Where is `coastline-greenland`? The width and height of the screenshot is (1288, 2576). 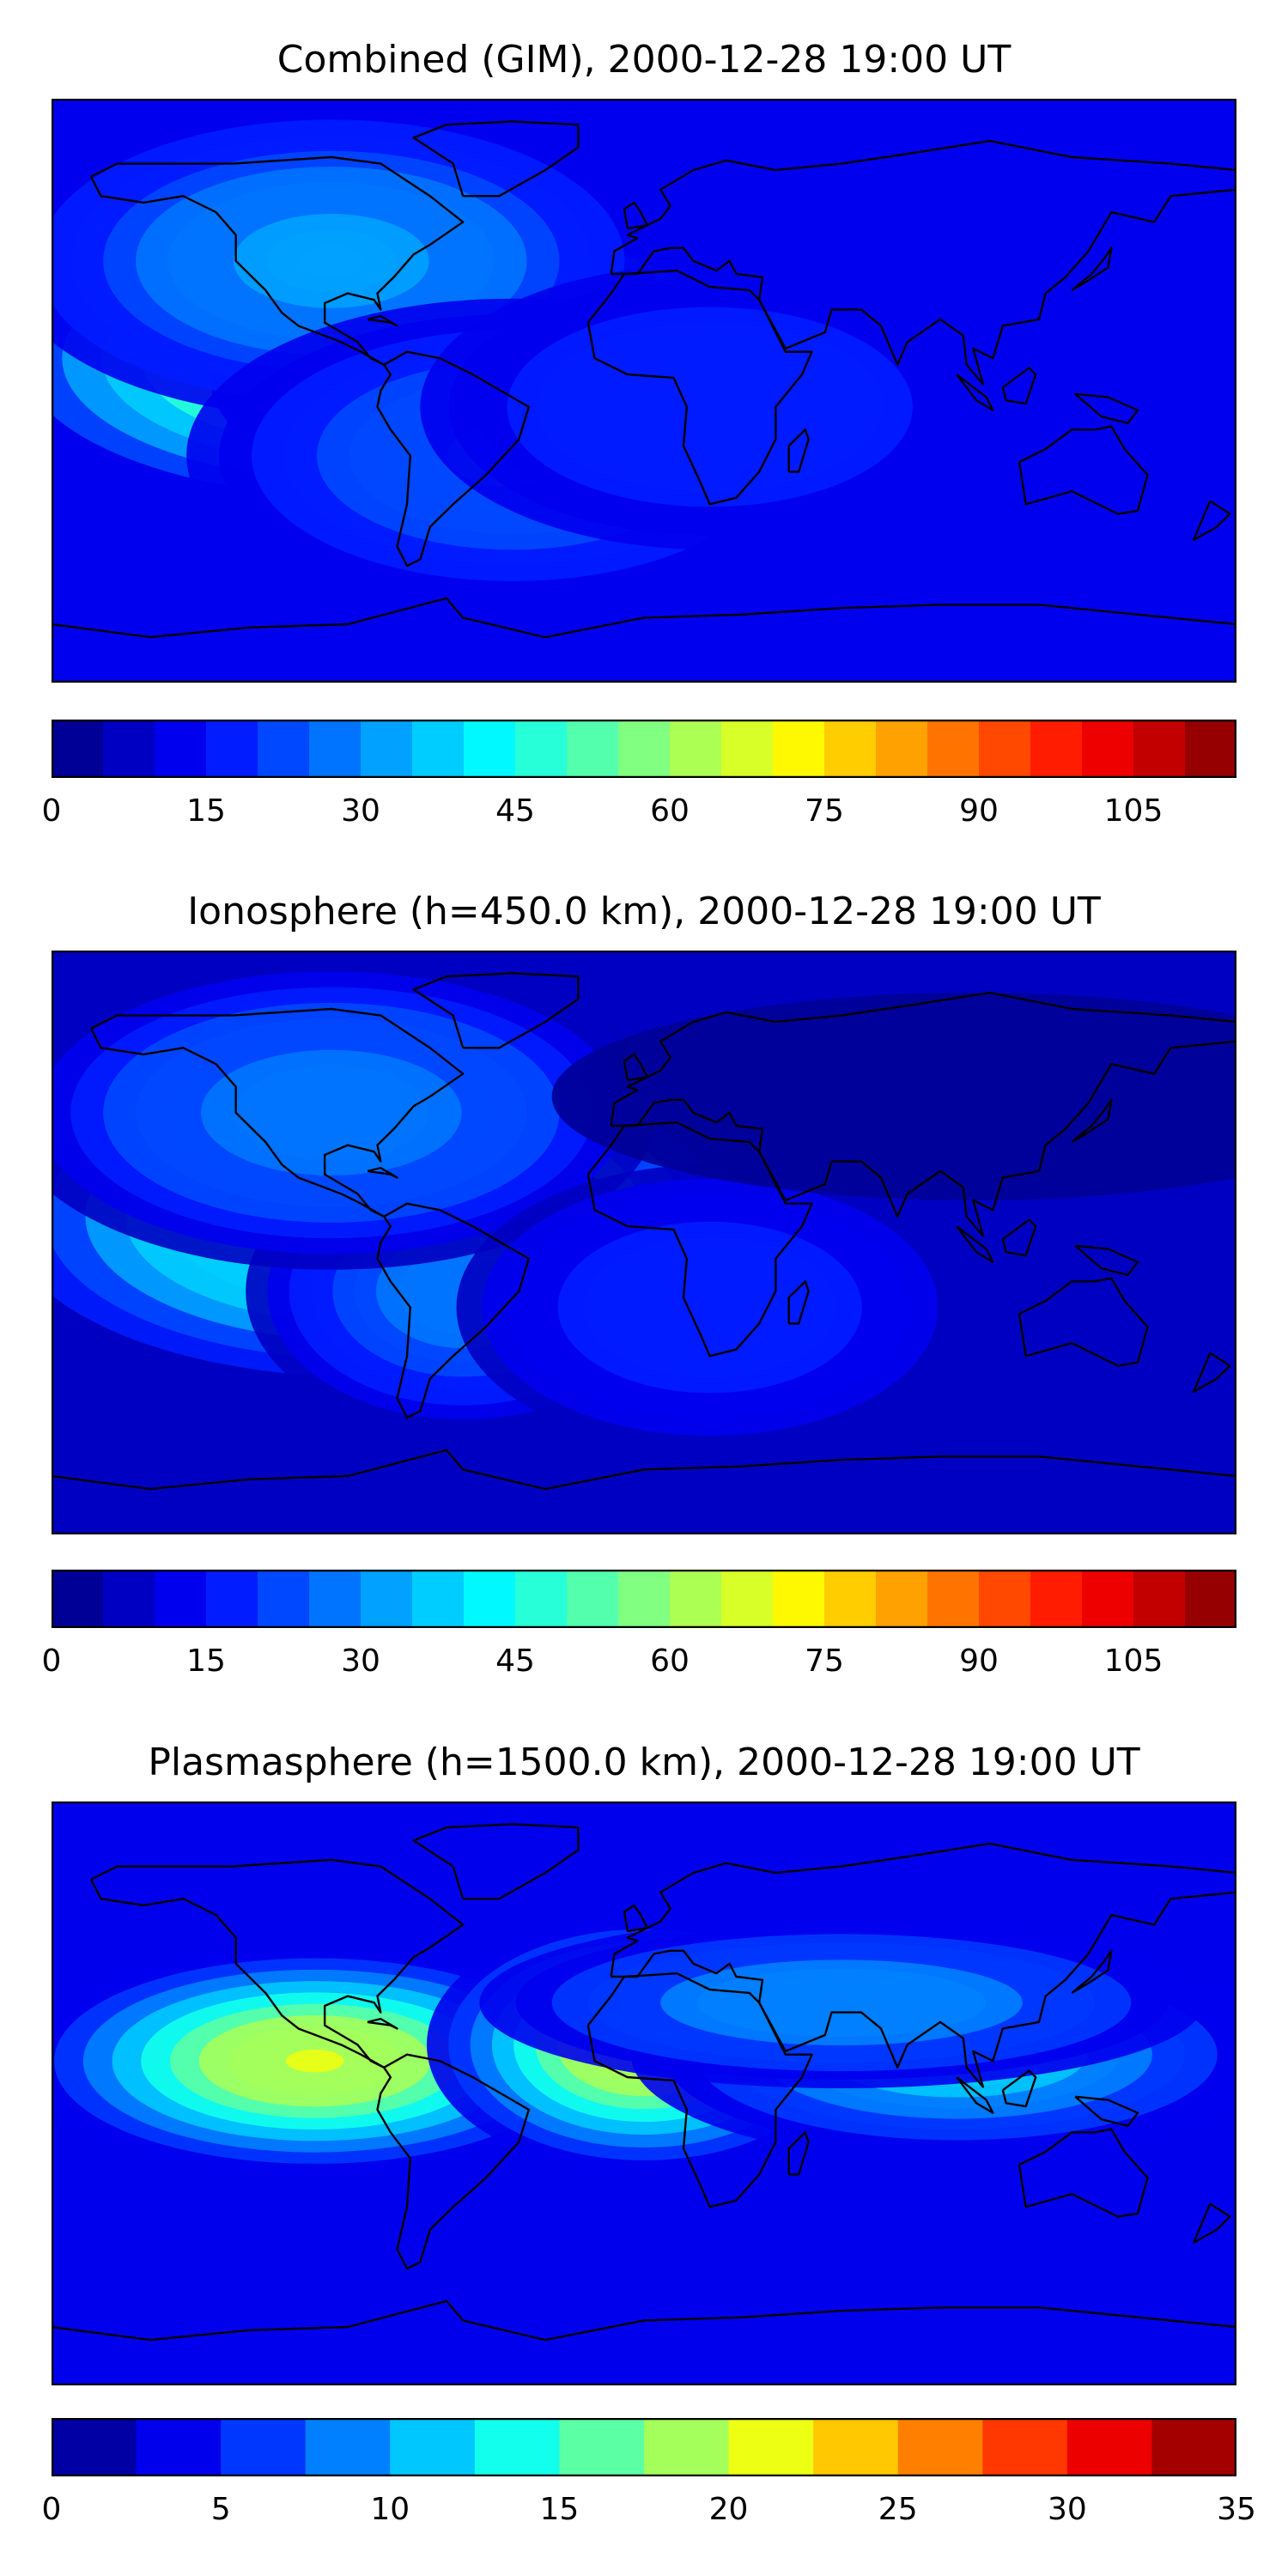
coastline-greenland is located at coordinates (496, 1862).